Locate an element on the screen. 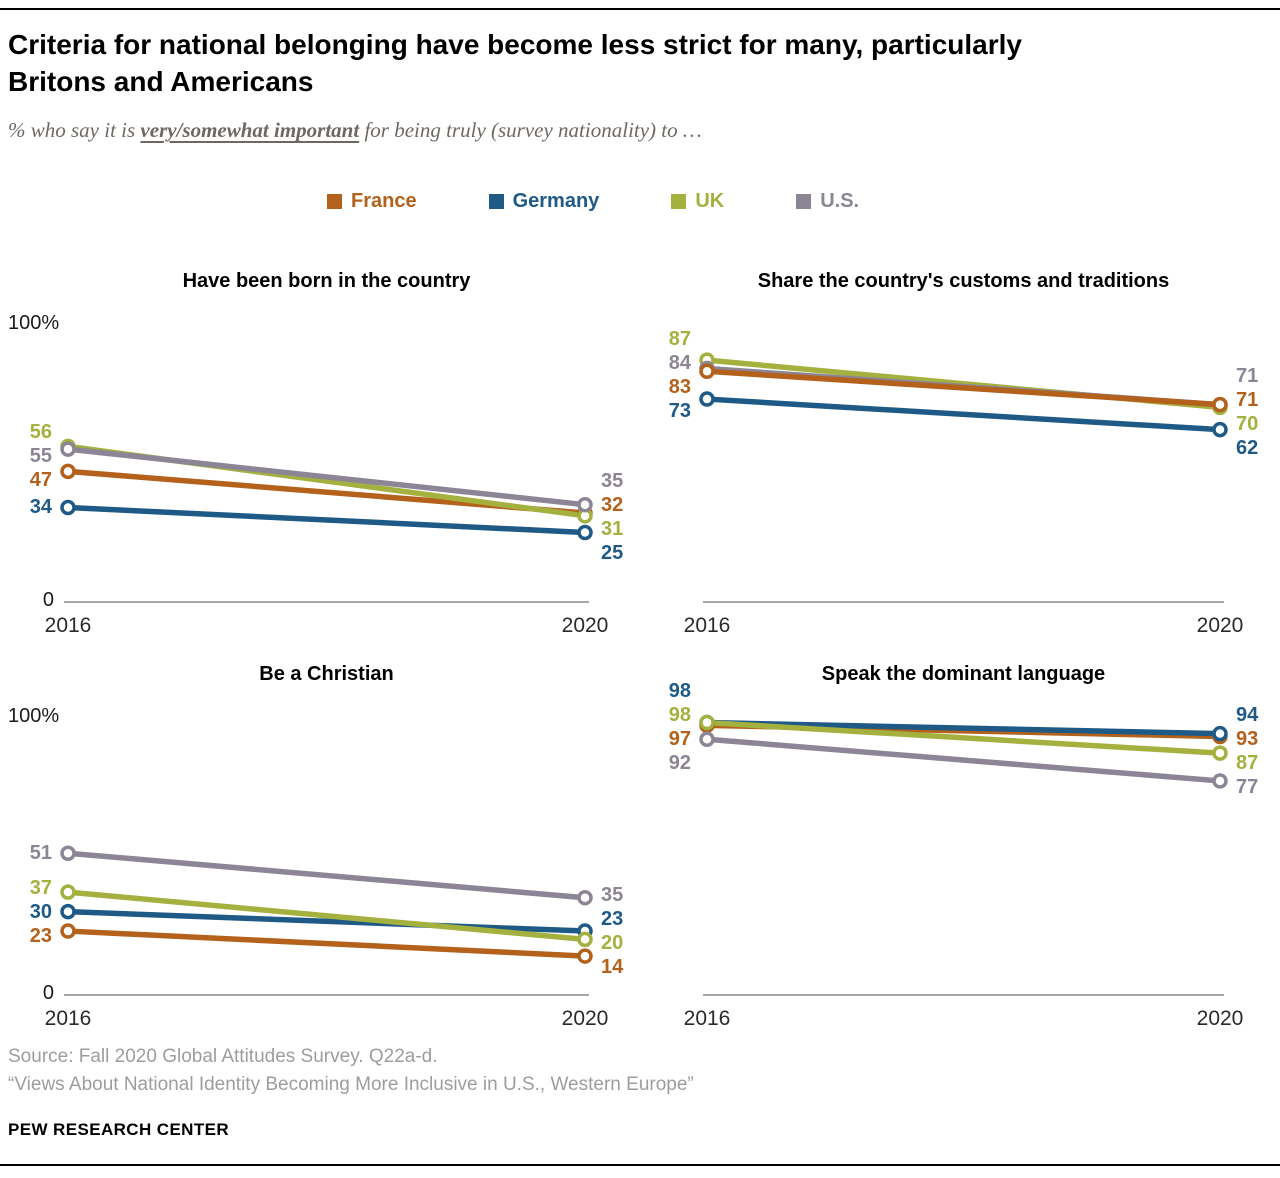 This screenshot has width=1280, height=1178. value-label-uk-2016: 98 is located at coordinates (679, 715).